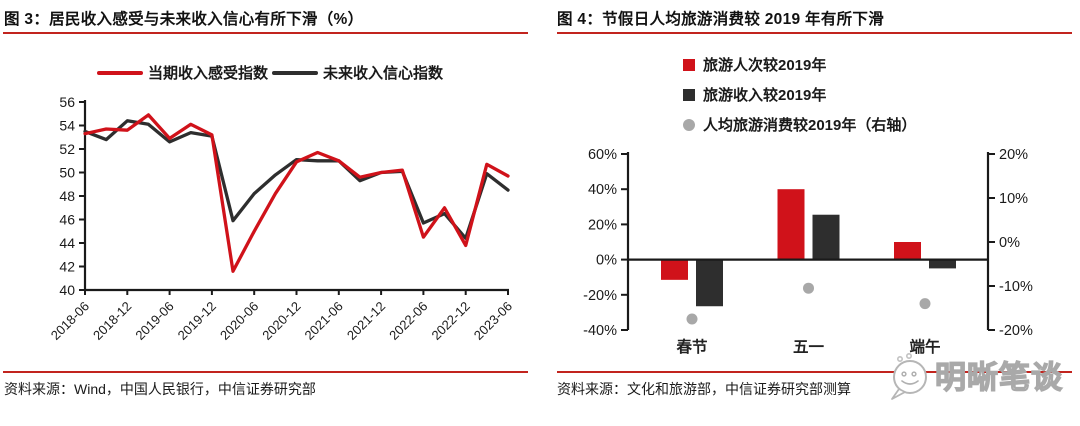  I want to click on figure4-footer-rule, so click(814, 372).